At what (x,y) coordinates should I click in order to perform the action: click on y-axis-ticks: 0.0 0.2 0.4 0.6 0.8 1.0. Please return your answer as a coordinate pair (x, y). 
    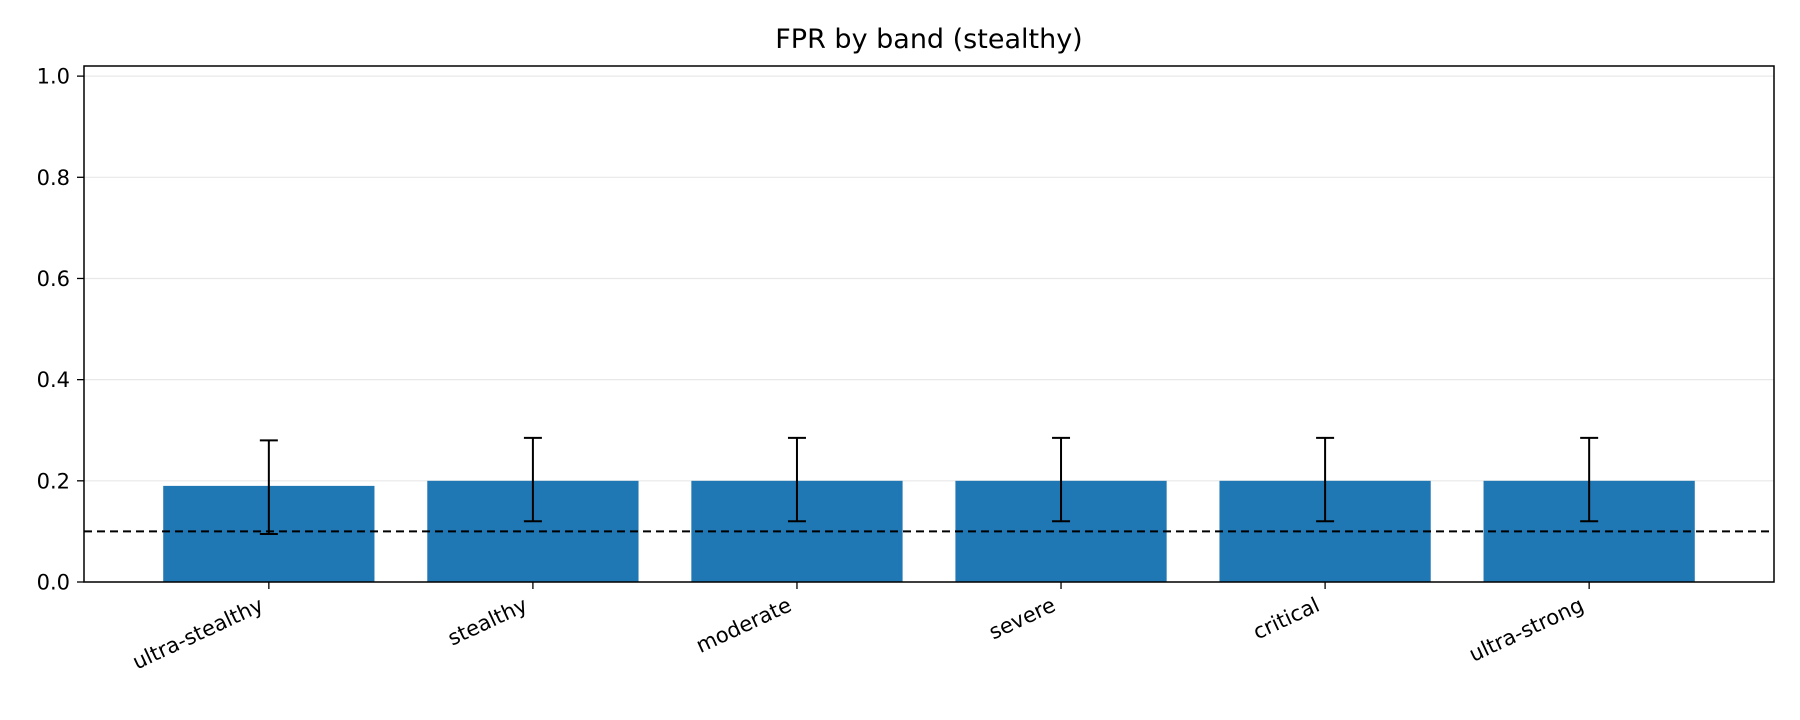
    Looking at the image, I should click on (60, 330).